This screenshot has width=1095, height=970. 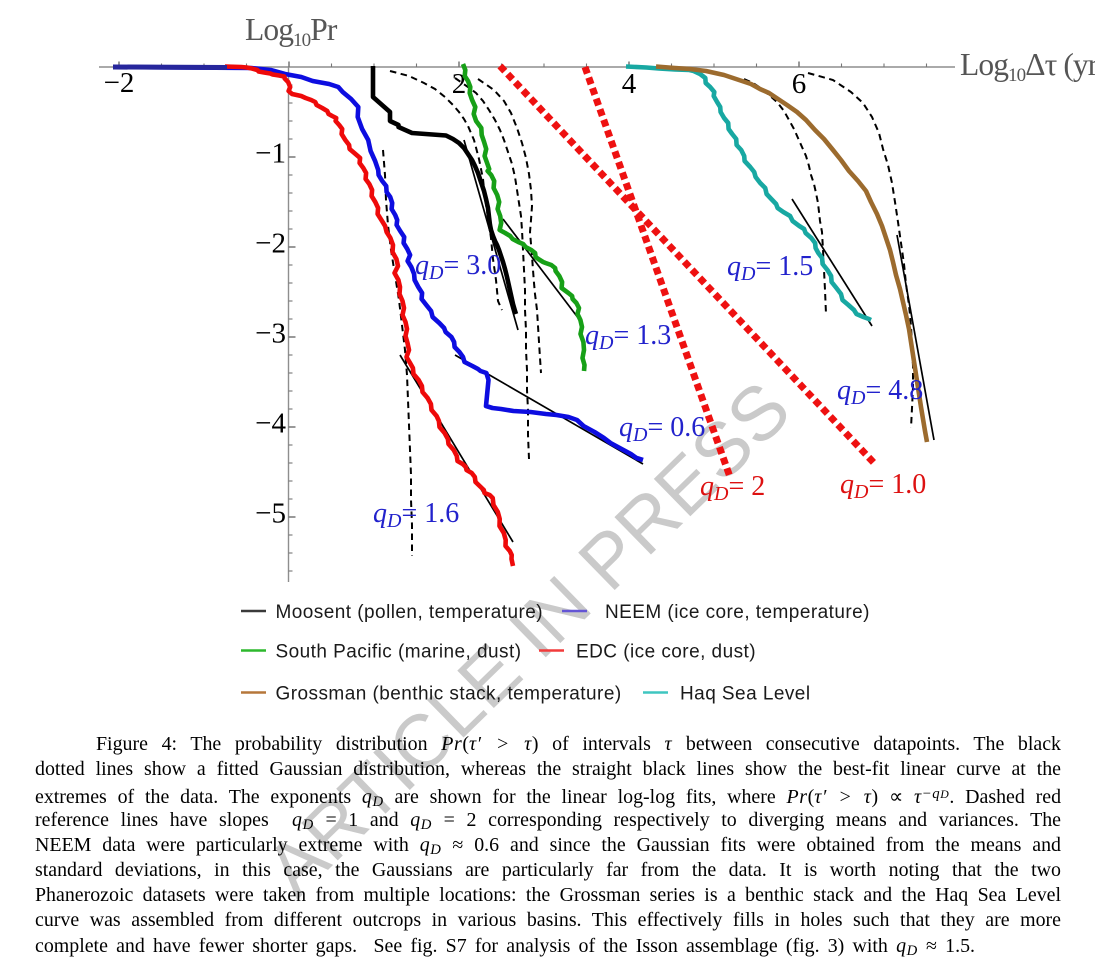 I want to click on svg-text: EDC (ice core, dust), so click(x=666, y=652).